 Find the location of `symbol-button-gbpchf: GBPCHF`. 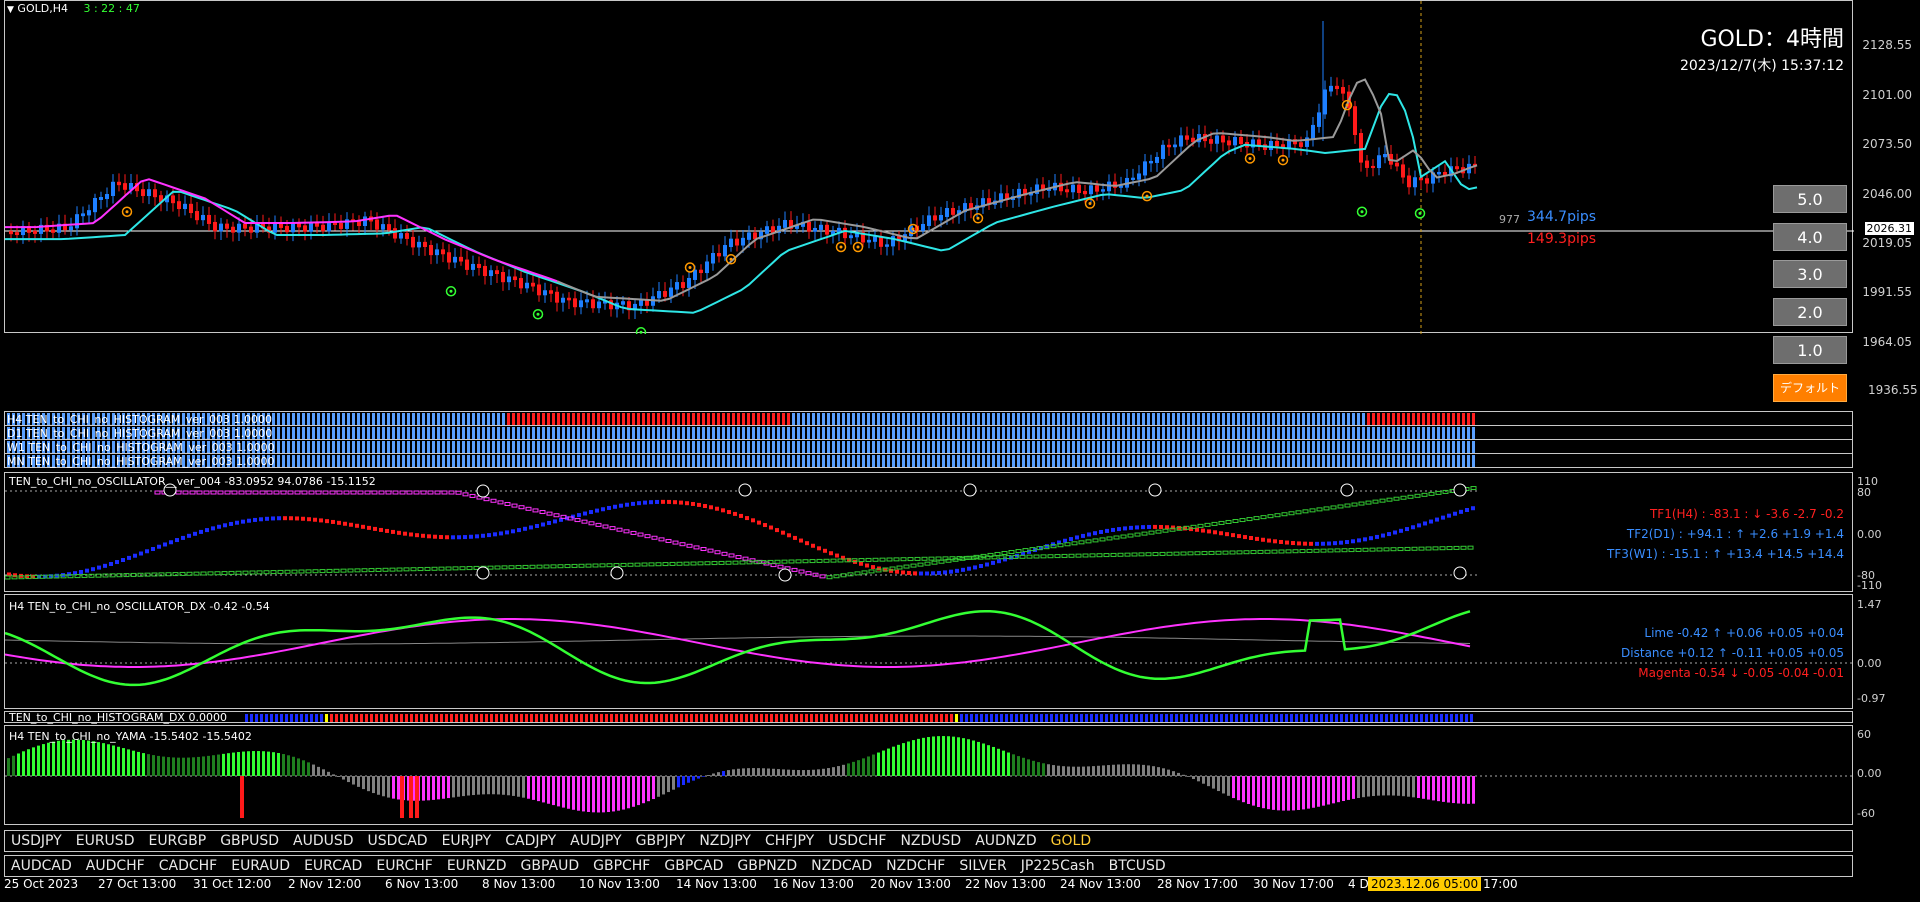

symbol-button-gbpchf: GBPCHF is located at coordinates (622, 866).